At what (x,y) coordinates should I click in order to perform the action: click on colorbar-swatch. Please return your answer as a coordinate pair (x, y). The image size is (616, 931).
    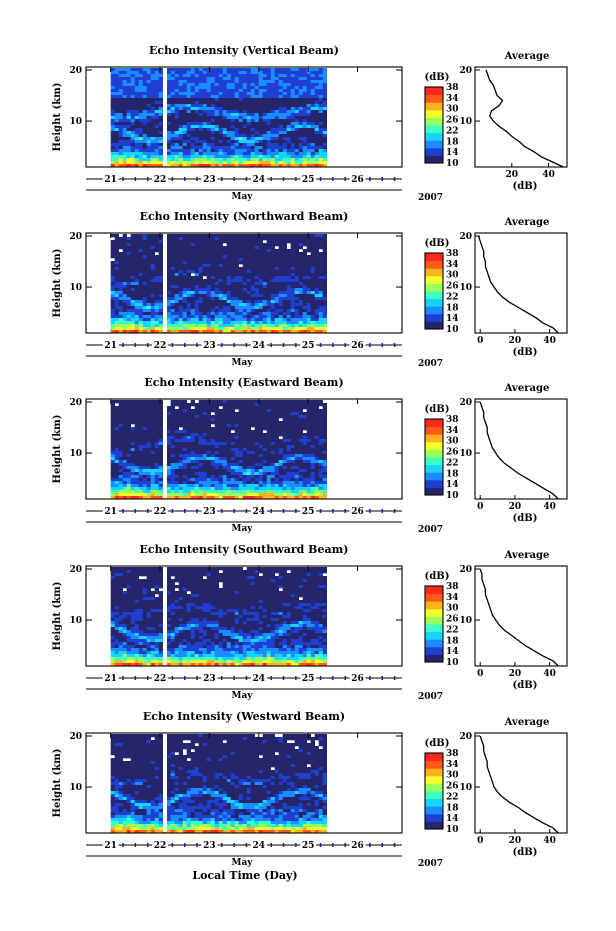
    Looking at the image, I should click on (434, 151).